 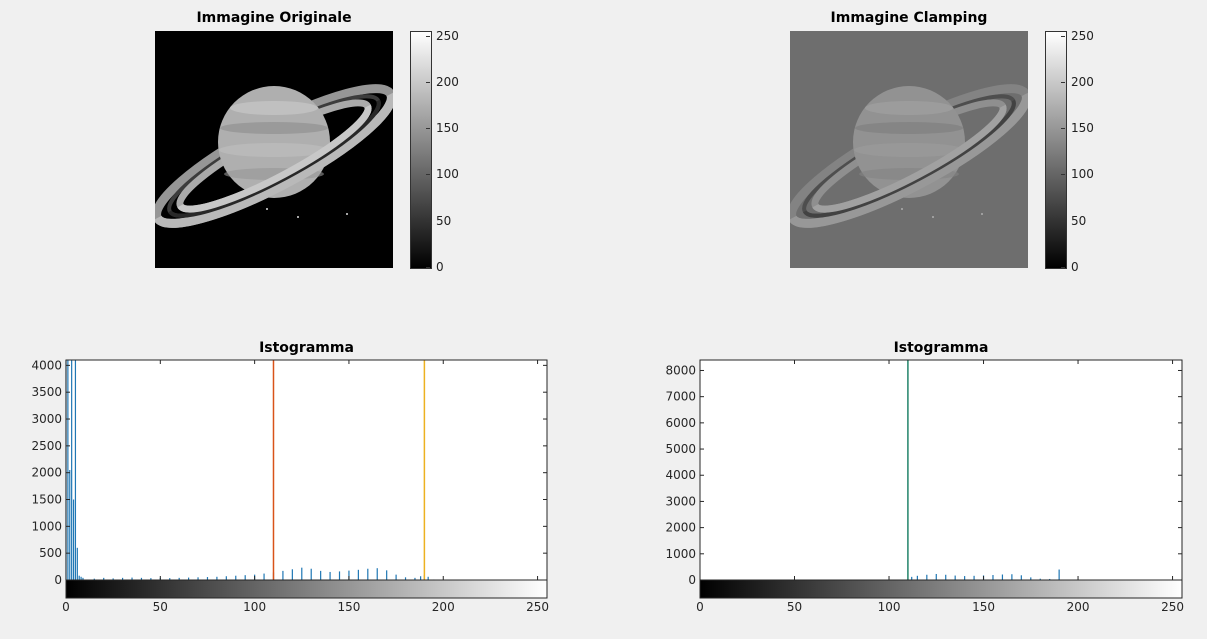 What do you see at coordinates (46, 446) in the screenshot?
I see `y-tick-label: 2500` at bounding box center [46, 446].